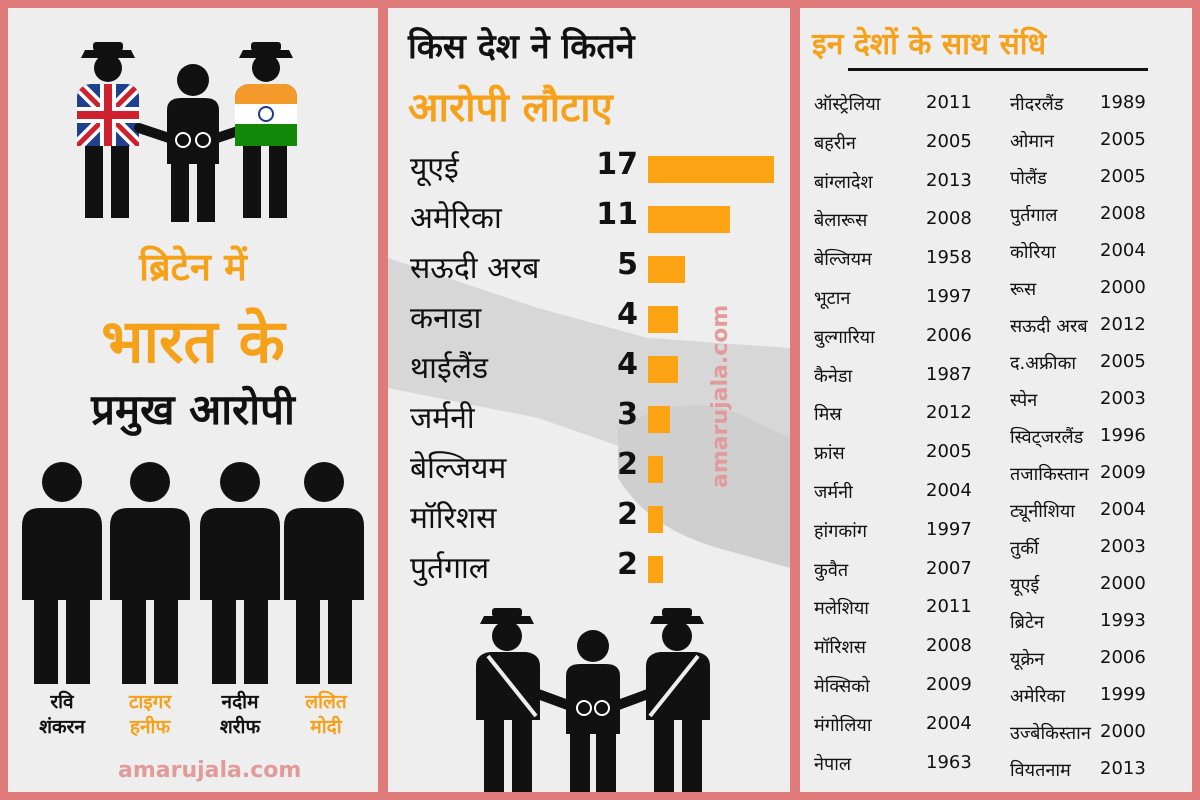 Image resolution: width=1200 pixels, height=800 pixels. What do you see at coordinates (949, 258) in the screenshot?
I see `treaty-year: 1958` at bounding box center [949, 258].